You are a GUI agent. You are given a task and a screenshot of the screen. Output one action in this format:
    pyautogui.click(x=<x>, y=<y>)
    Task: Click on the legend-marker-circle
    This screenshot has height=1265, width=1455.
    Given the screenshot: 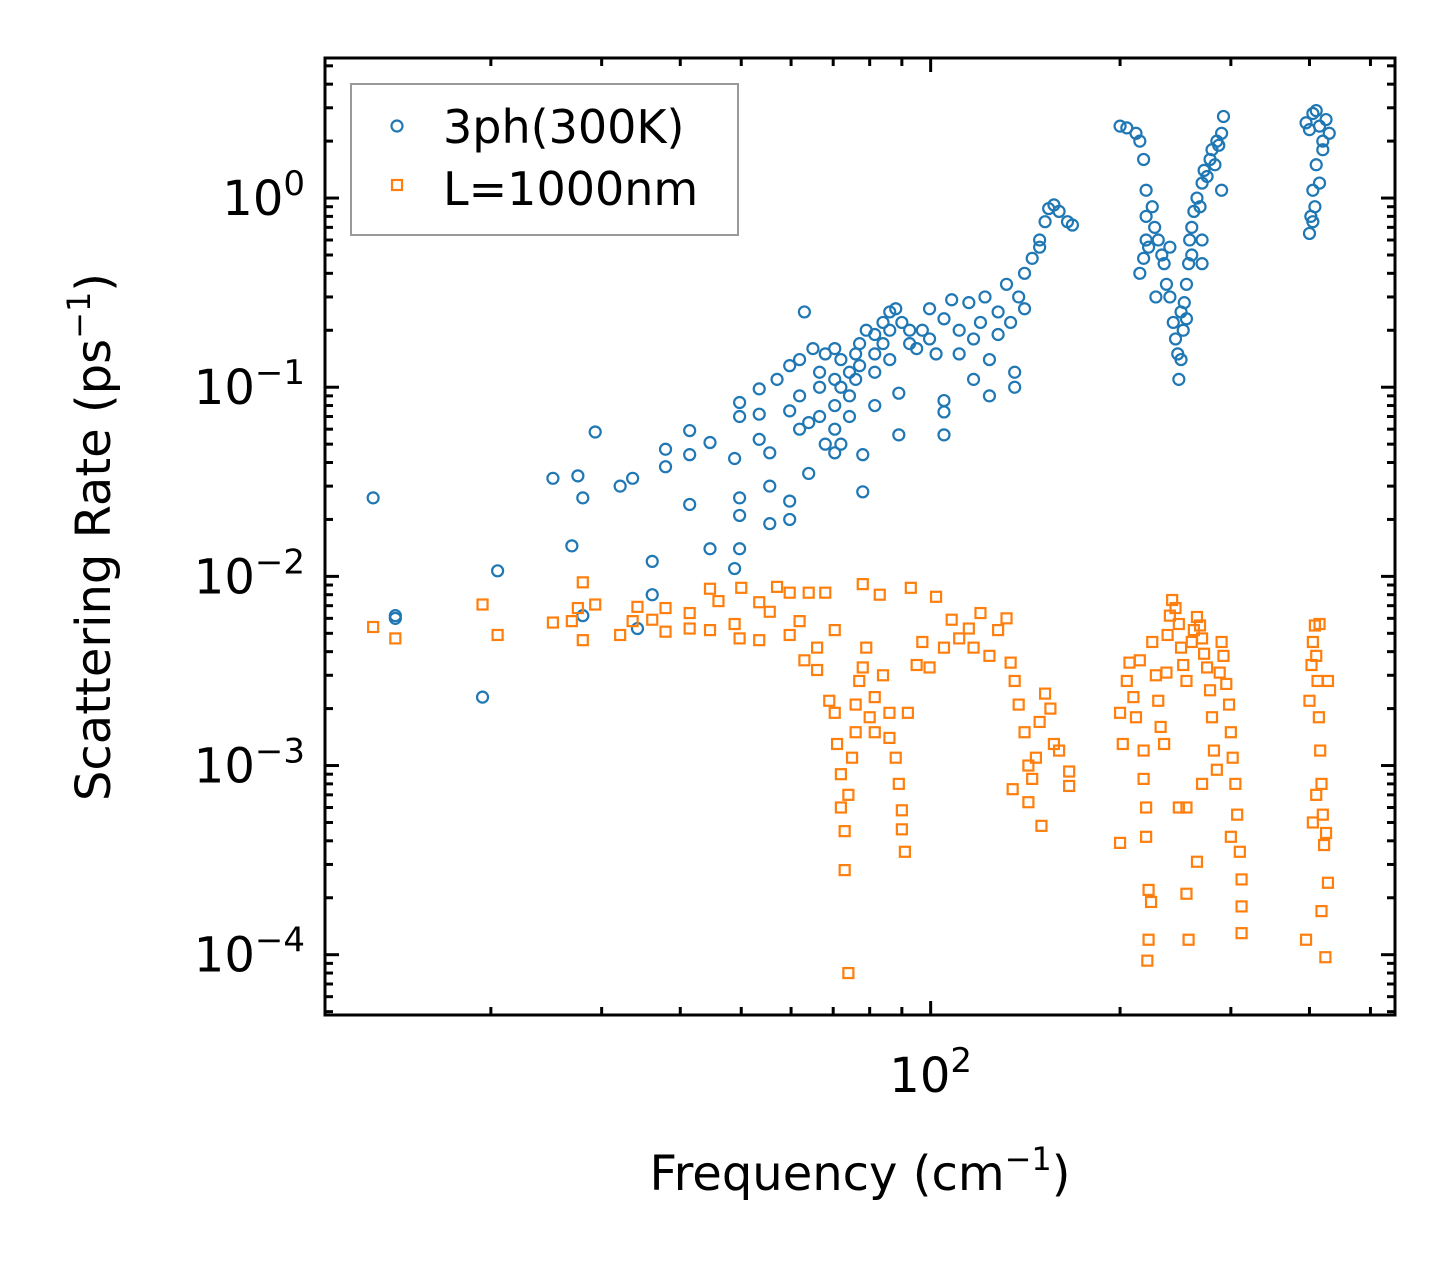 What is the action you would take?
    pyautogui.click(x=397, y=126)
    